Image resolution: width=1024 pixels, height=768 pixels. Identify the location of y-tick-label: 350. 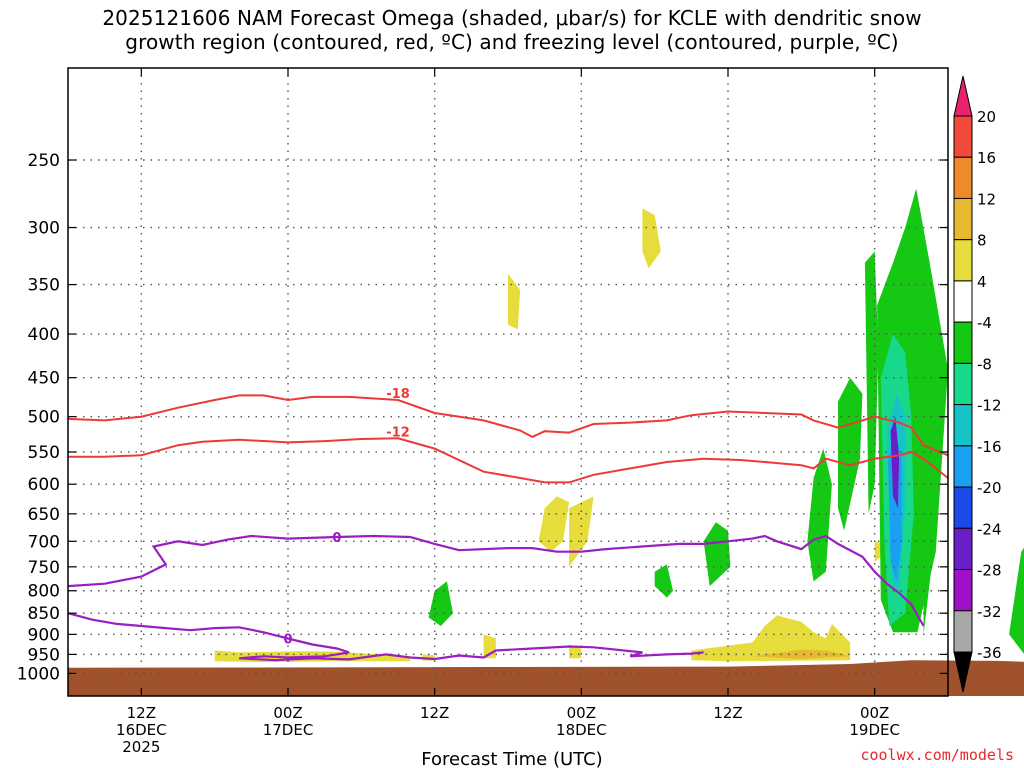
(44, 286).